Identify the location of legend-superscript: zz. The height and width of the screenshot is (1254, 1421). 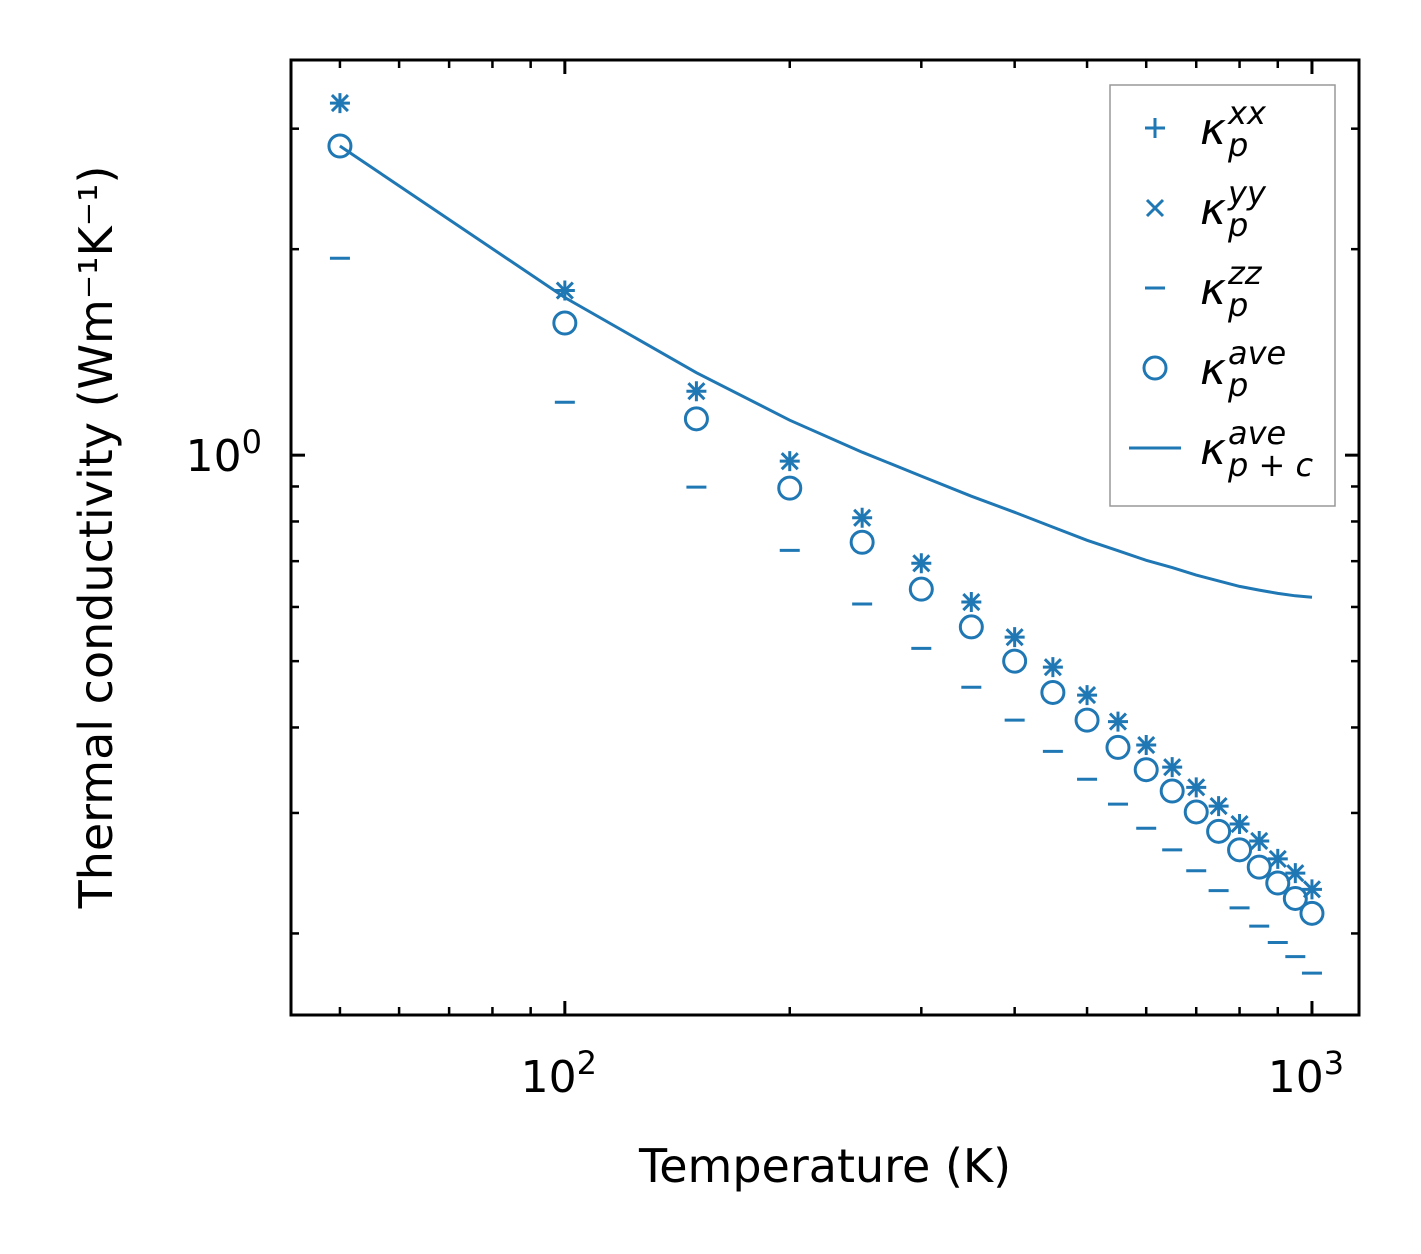
(1245, 273).